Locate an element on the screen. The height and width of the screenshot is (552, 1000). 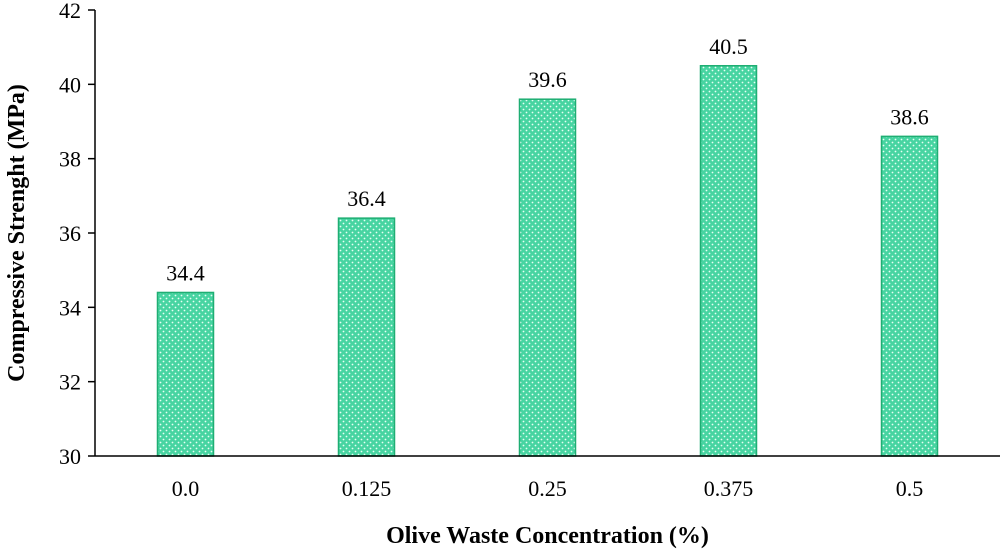
x-axis-ticks: 0.0 0.125 0.25 0.375 0.5 is located at coordinates (548, 488).